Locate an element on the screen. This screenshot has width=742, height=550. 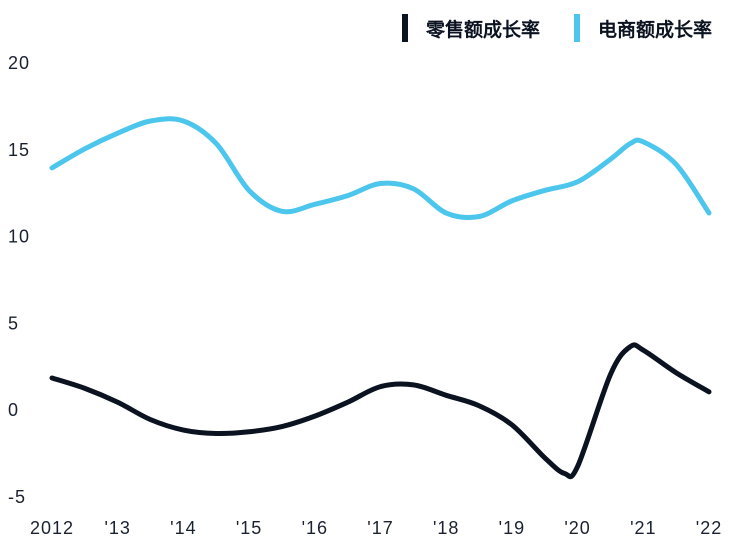
legend-item-retail: 零售额成长率 is located at coordinates (470, 28).